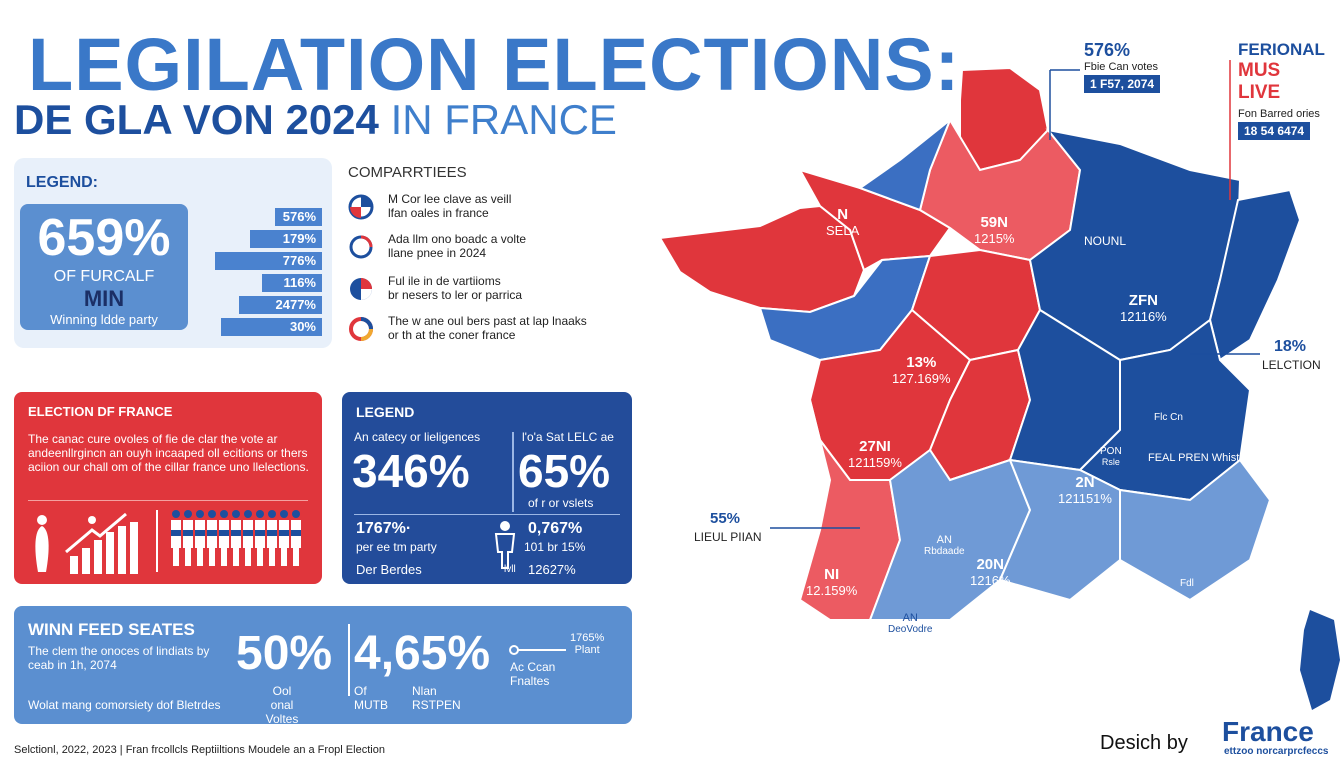 The width and height of the screenshot is (1344, 768). What do you see at coordinates (564, 471) in the screenshot?
I see `stat-percent: 65%` at bounding box center [564, 471].